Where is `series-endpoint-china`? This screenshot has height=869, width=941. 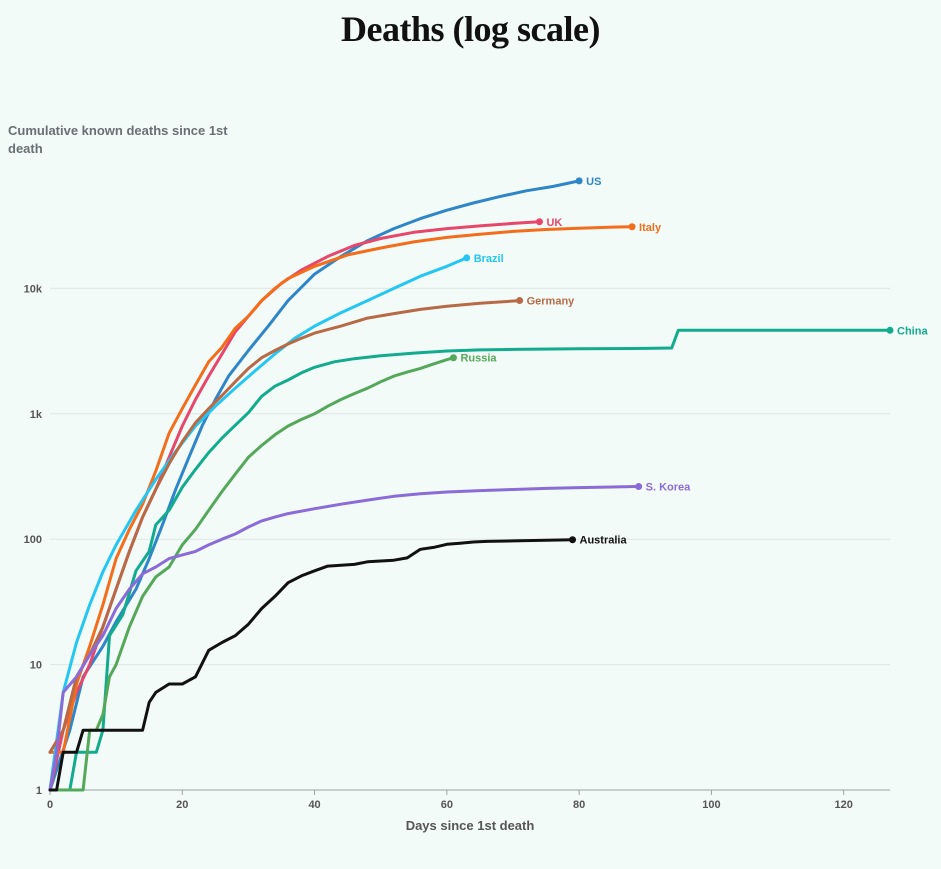 series-endpoint-china is located at coordinates (890, 330).